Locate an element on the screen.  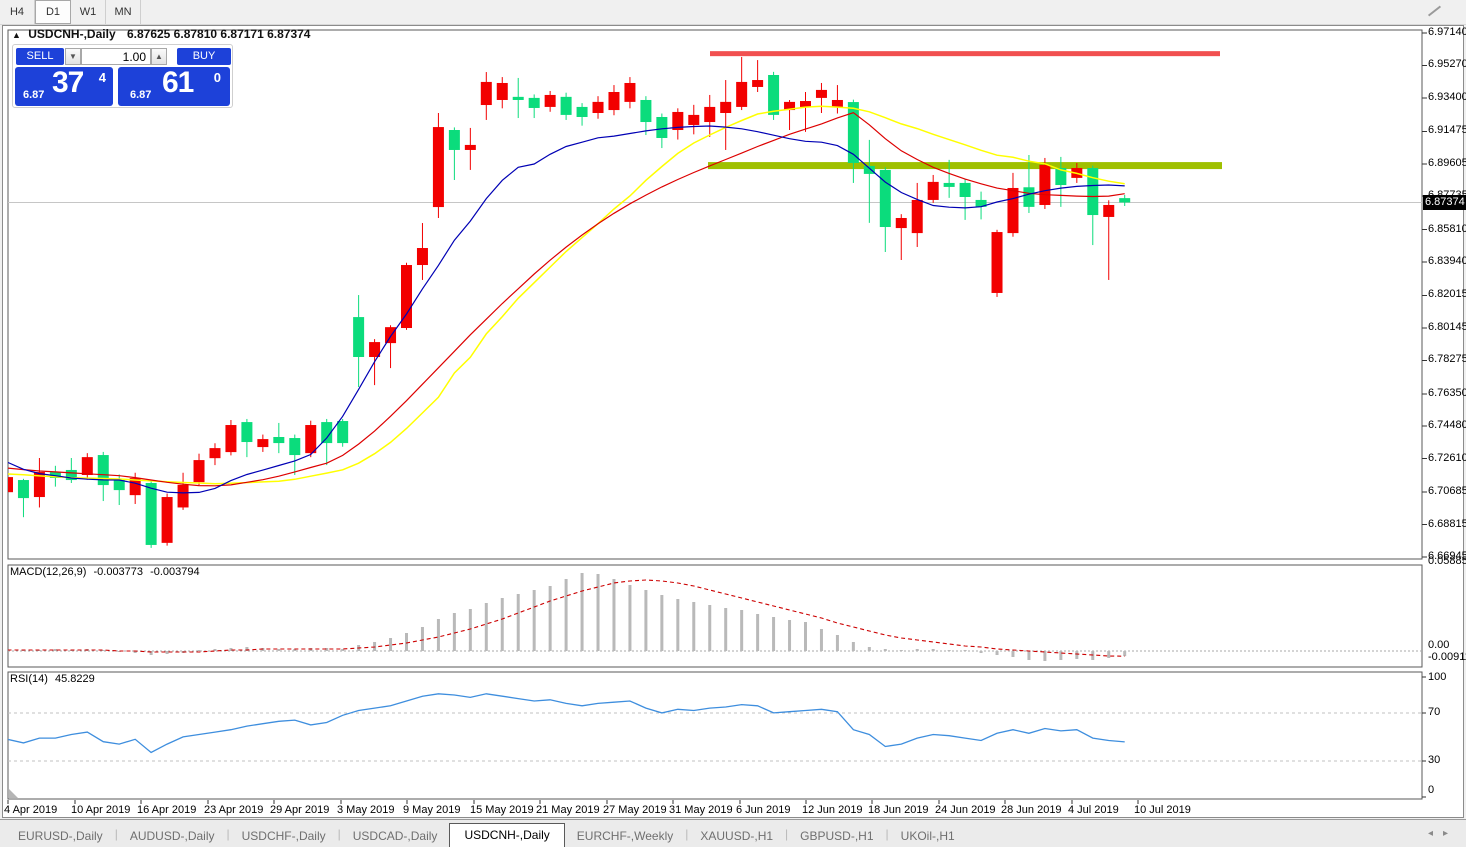
one-click-trading-panel: SELL ▼ ▲ BUY 6.87 37 4 6.87 61 0 is located at coordinates (122, 76).